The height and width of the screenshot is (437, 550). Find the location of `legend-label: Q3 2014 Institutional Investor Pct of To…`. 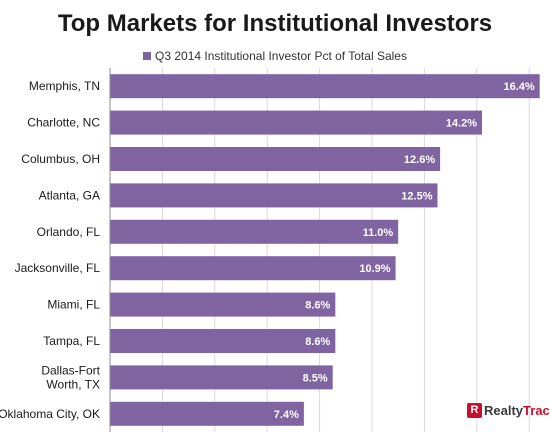

legend-label: Q3 2014 Institutional Investor Pct of To… is located at coordinates (281, 56).